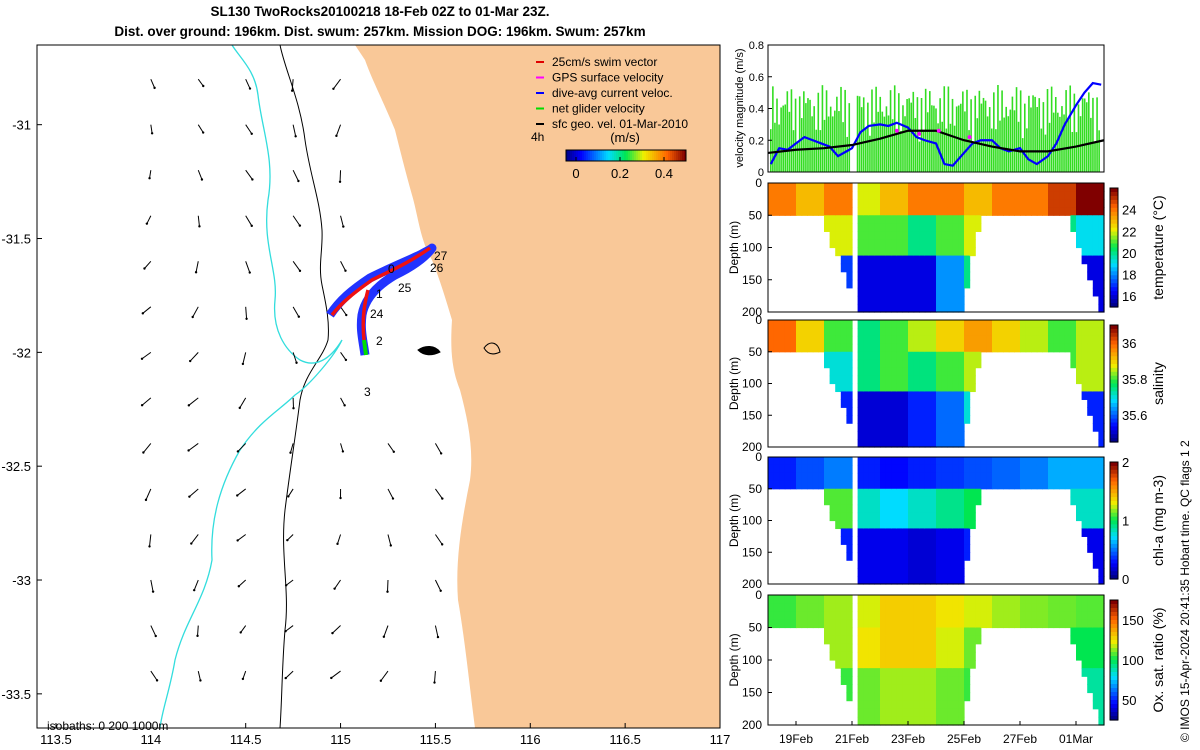  Describe the element at coordinates (21, 352) in the screenshot. I see `map-y-tick-label: -32` at that location.